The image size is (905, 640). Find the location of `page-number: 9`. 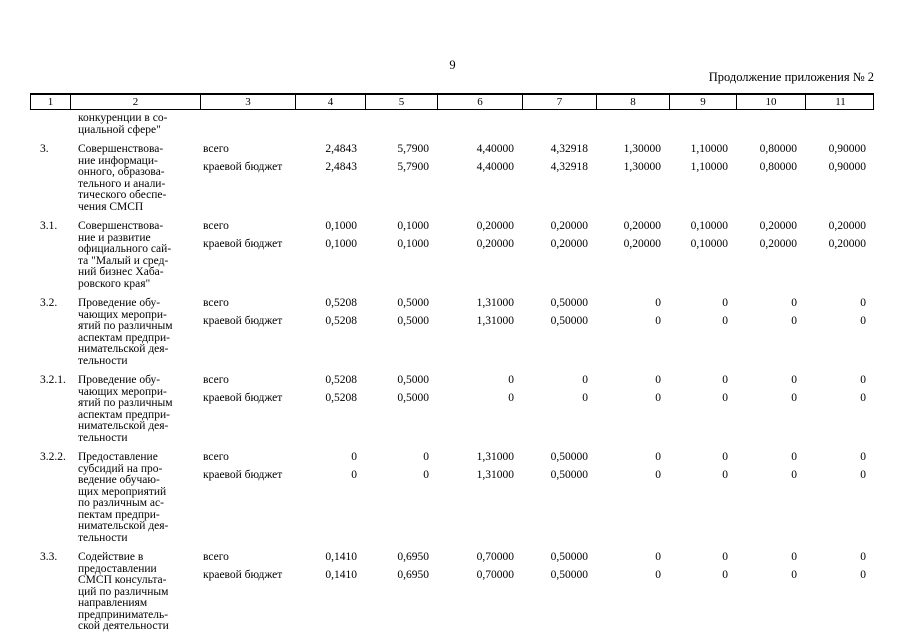

page-number: 9 is located at coordinates (452, 65).